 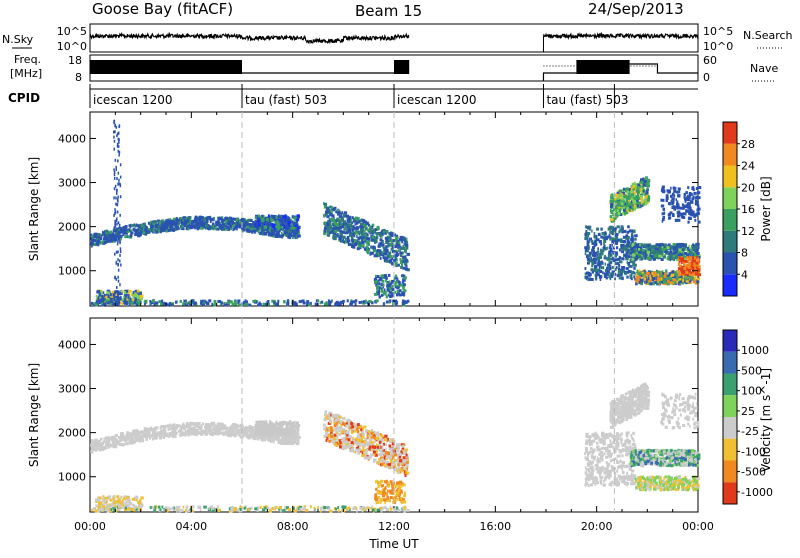 What do you see at coordinates (706, 77) in the screenshot?
I see `nave-tick-bottom: 0` at bounding box center [706, 77].